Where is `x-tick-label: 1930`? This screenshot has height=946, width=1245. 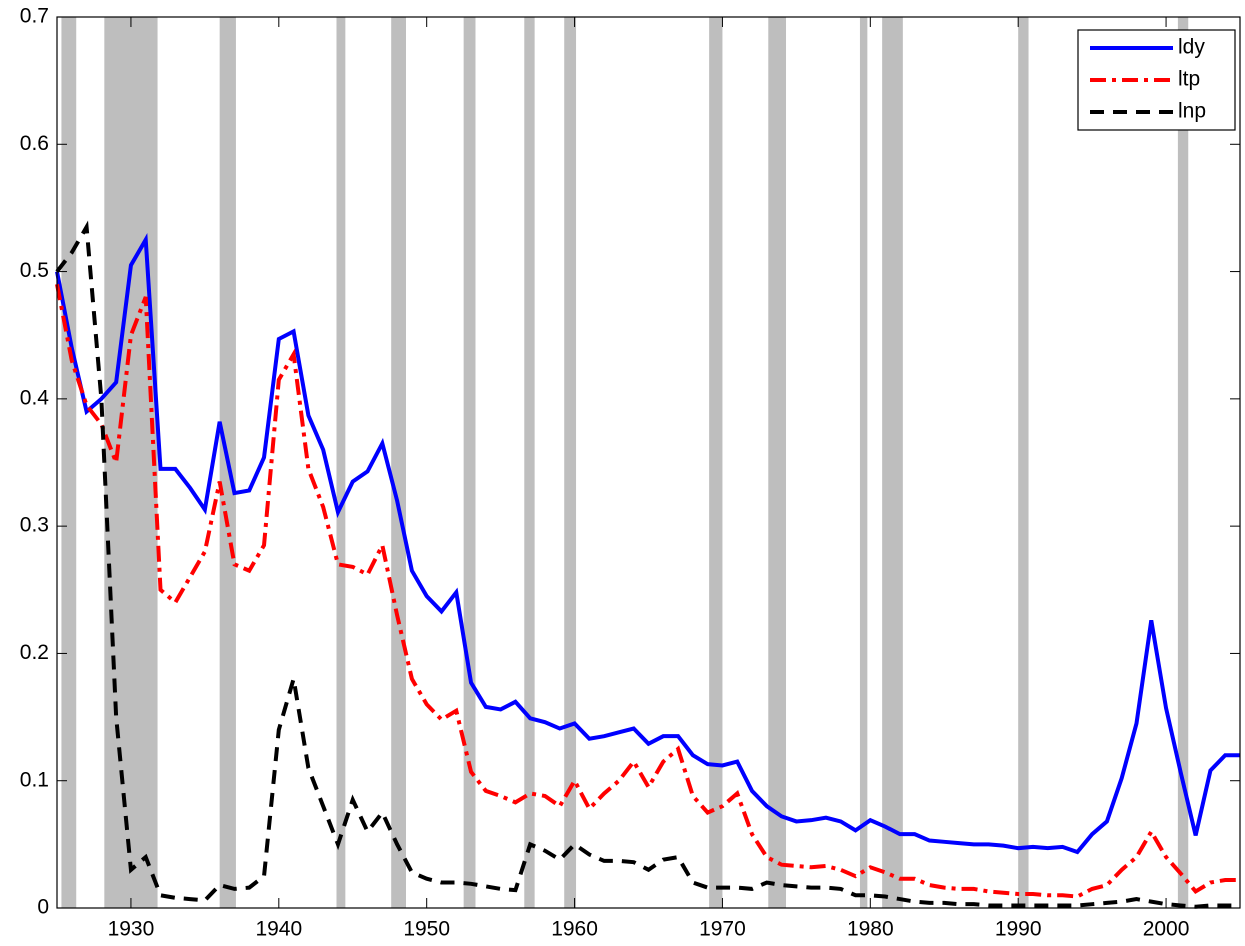
x-tick-label: 1930 is located at coordinates (131, 929).